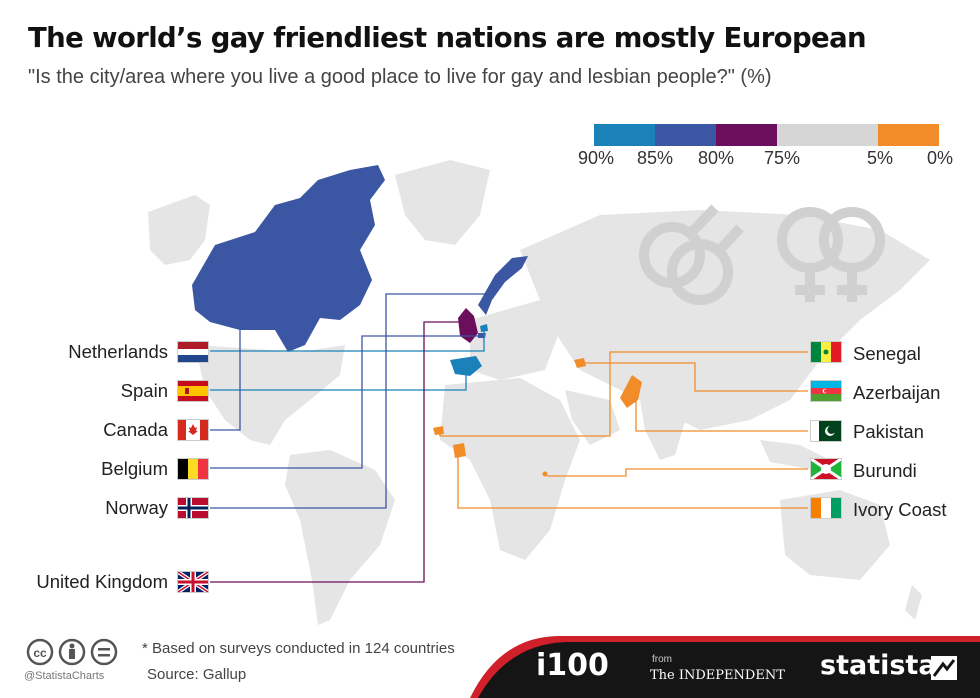  What do you see at coordinates (655, 158) in the screenshot?
I see `legend-label-85: 85%` at bounding box center [655, 158].